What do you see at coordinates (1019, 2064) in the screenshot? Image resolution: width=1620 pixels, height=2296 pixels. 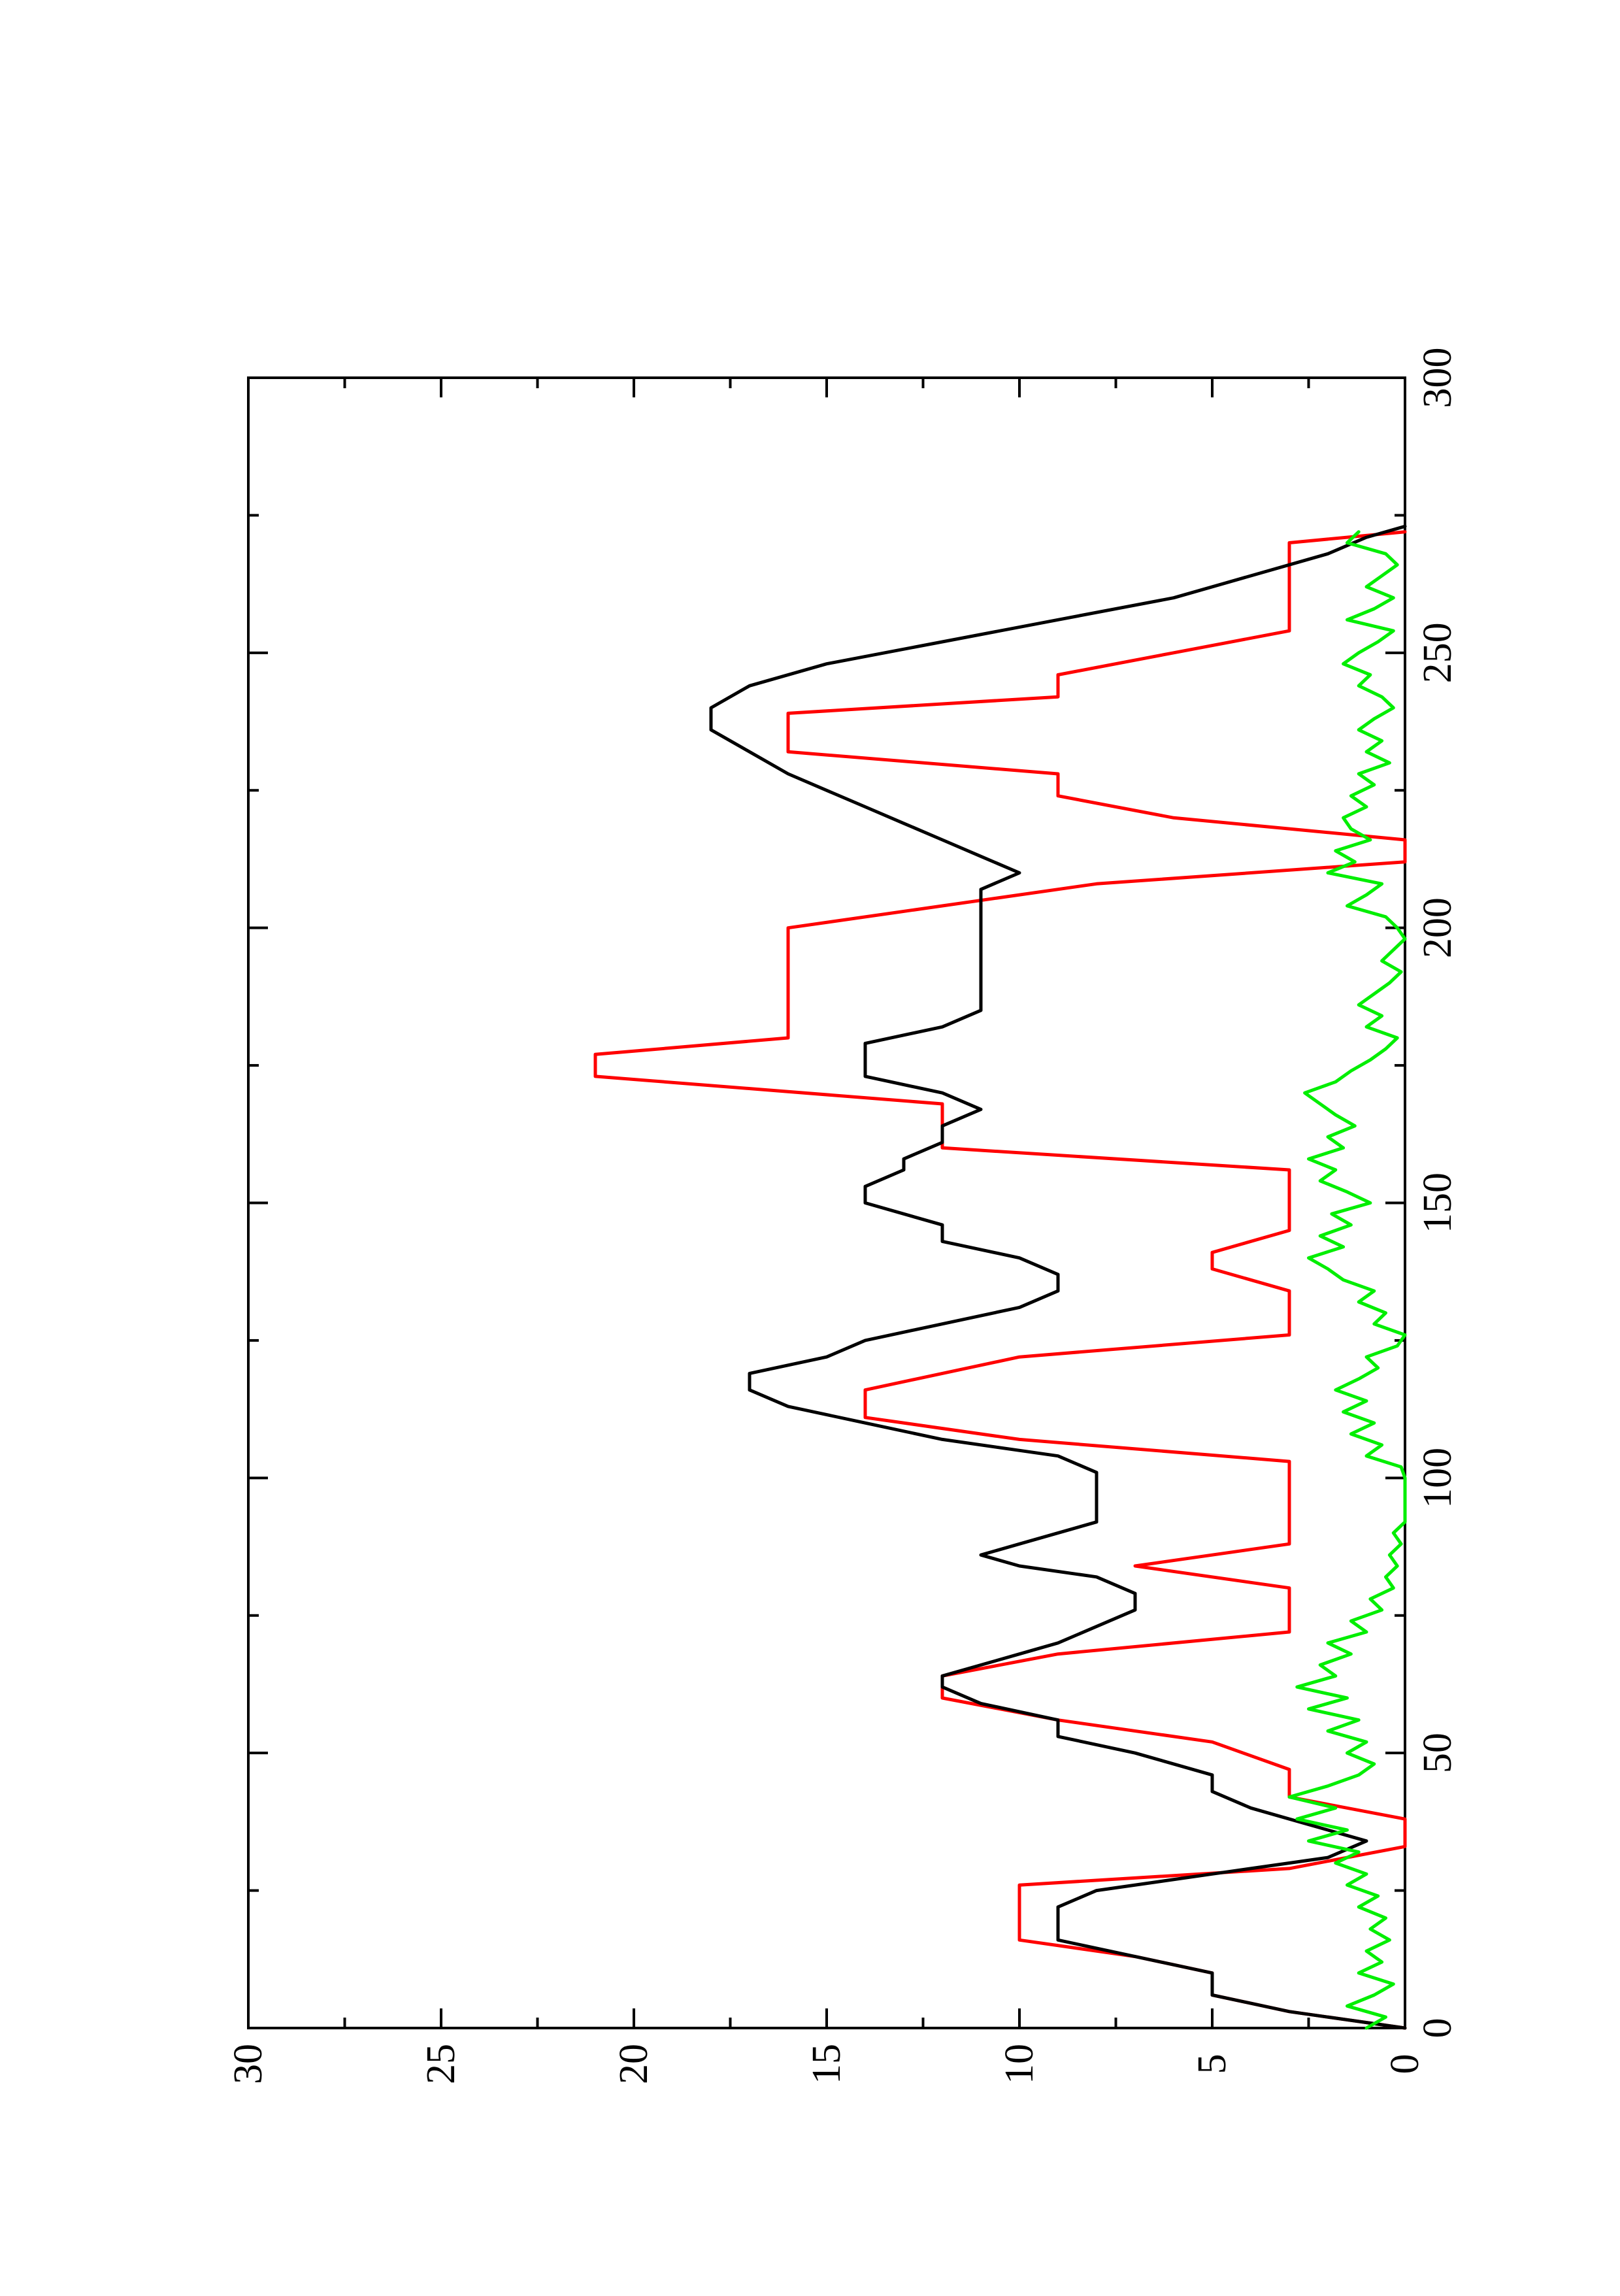 I see `y-tick-label: 10` at bounding box center [1019, 2064].